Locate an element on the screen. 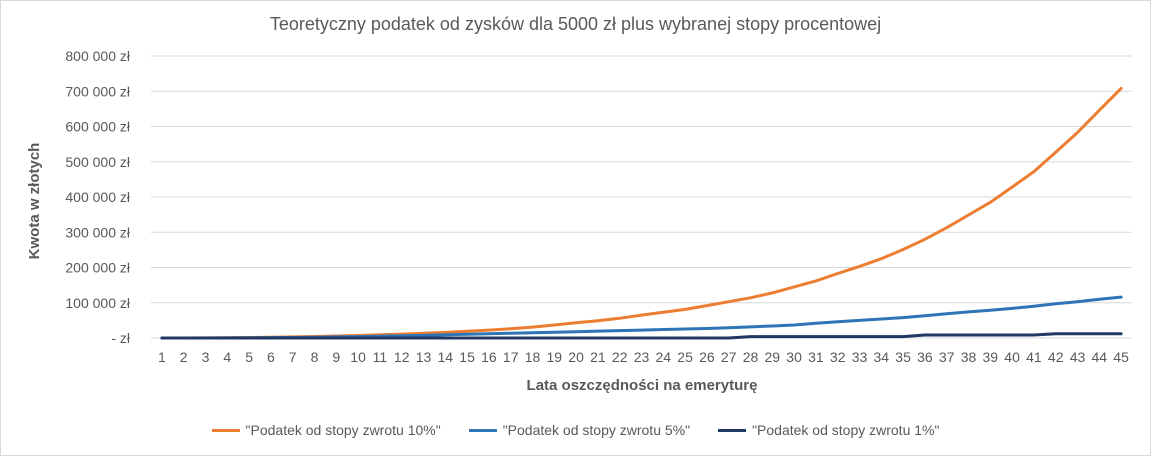  x-tick-label: 30 is located at coordinates (794, 357).